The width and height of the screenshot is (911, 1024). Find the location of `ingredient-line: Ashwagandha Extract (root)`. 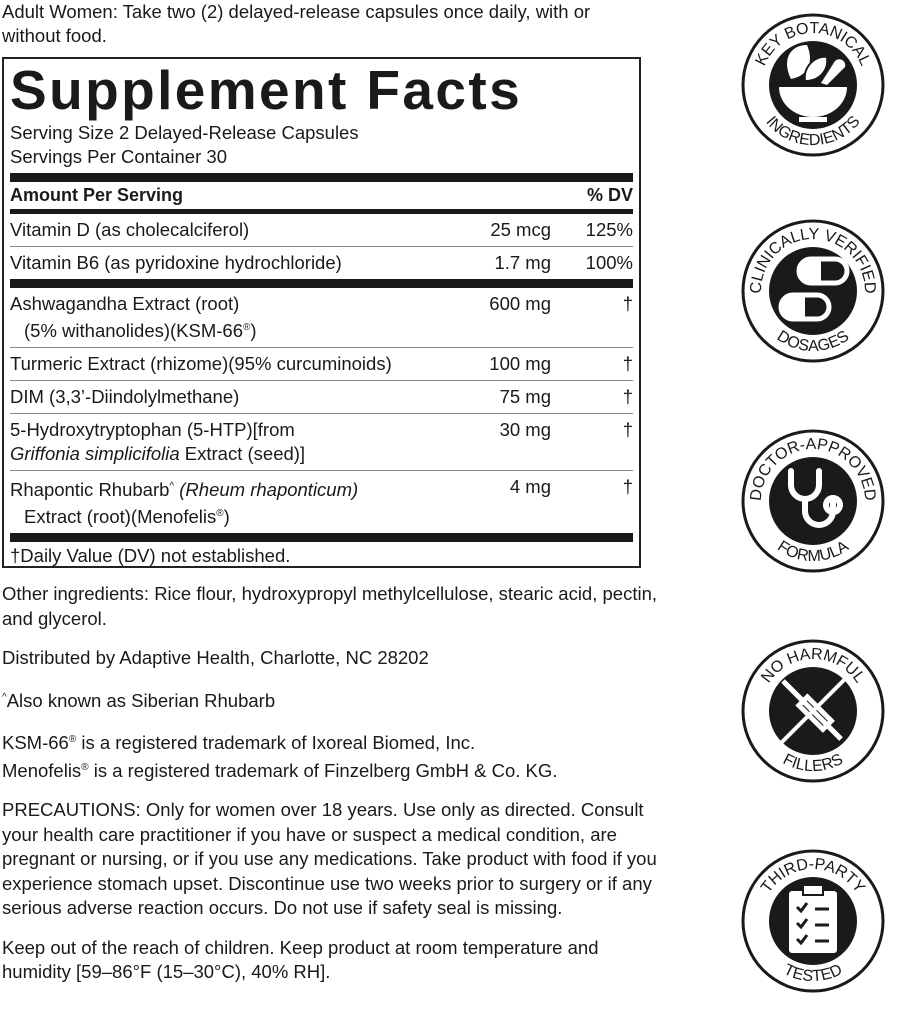

ingredient-line: Ashwagandha Extract (root) is located at coordinates (125, 303).